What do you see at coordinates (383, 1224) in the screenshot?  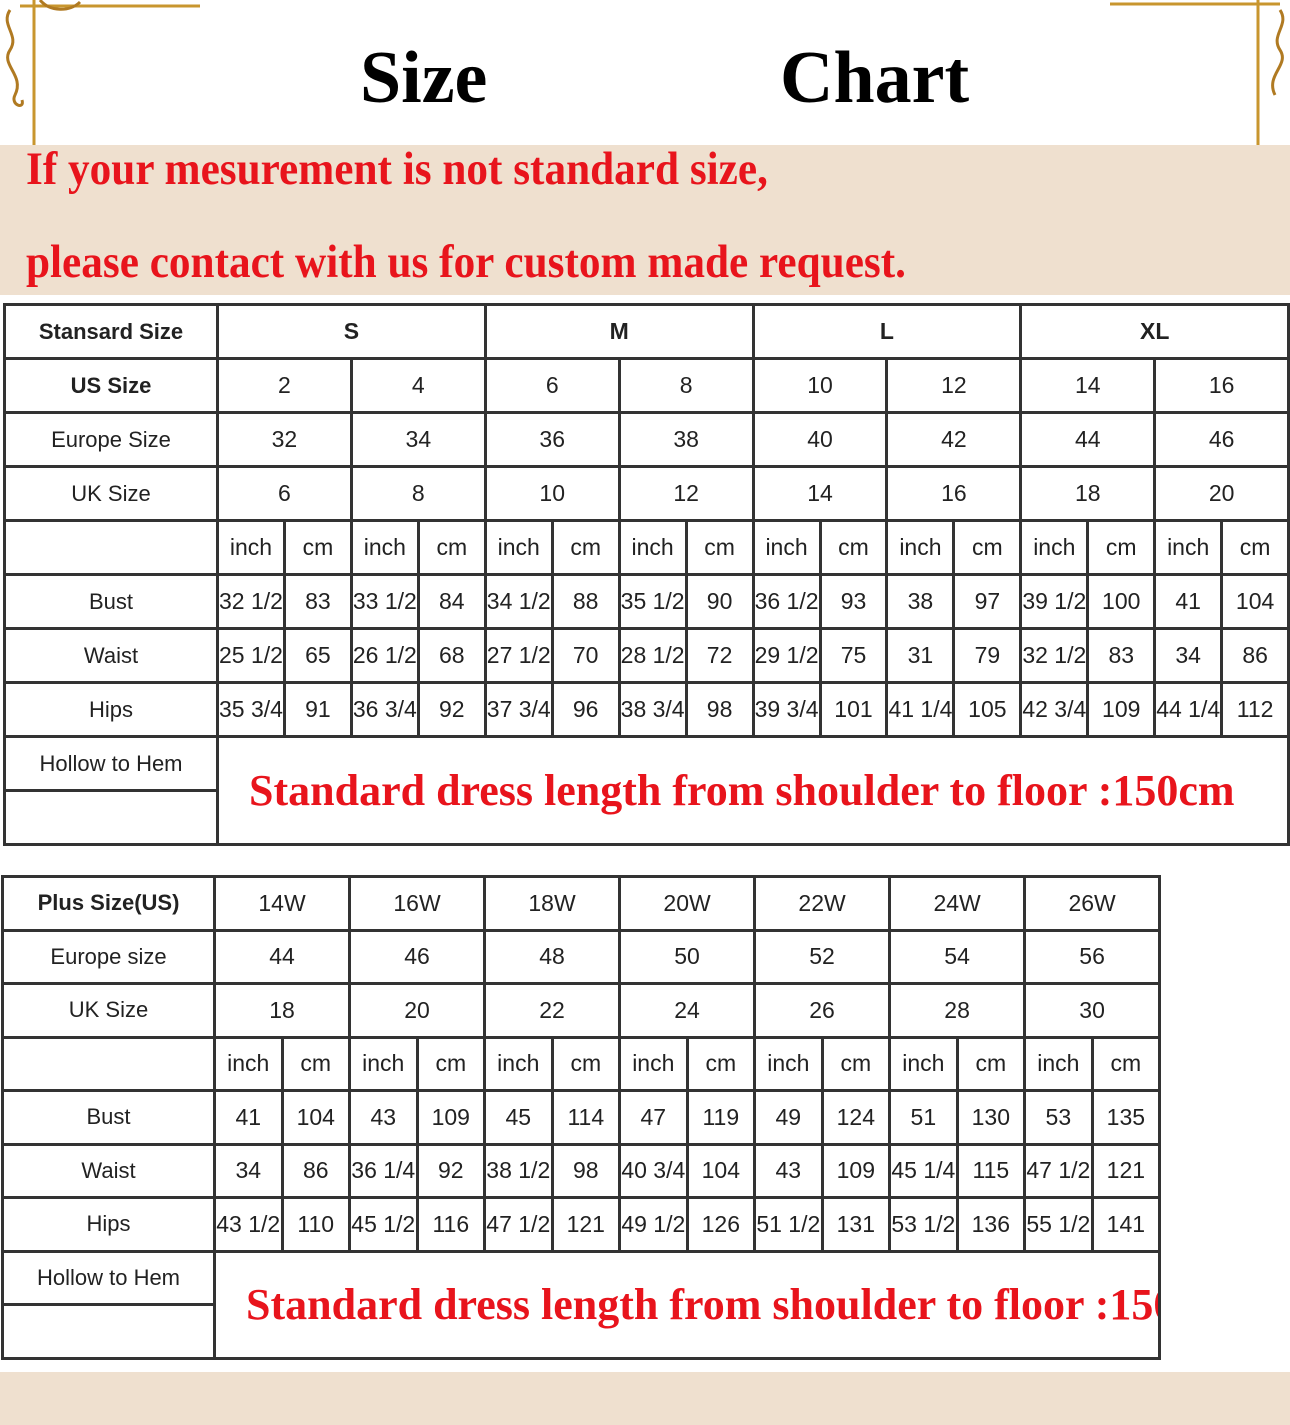 I see `measure-value: 45 1/2` at bounding box center [383, 1224].